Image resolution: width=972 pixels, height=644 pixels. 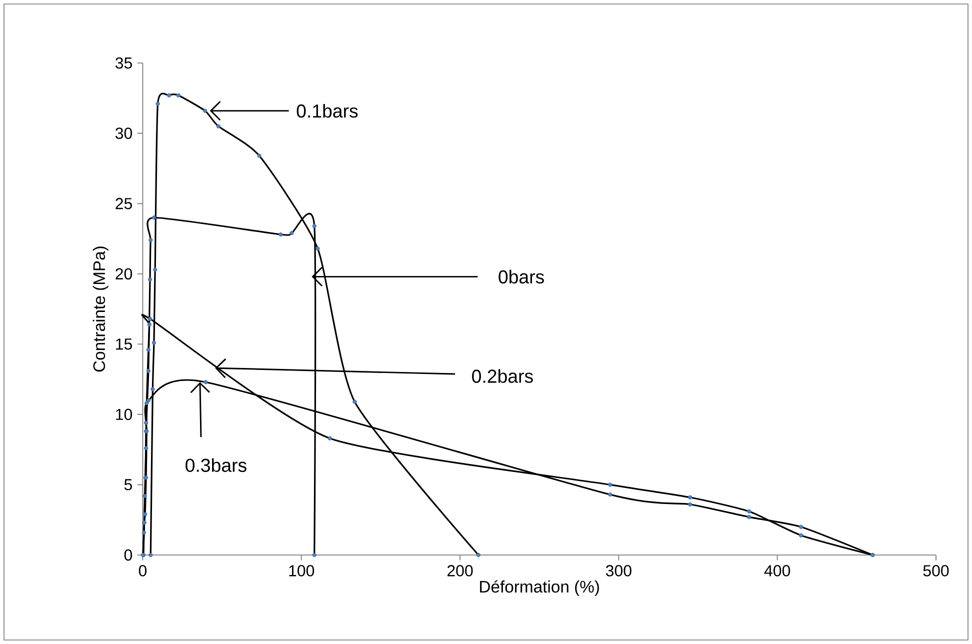 I want to click on y-tick-label: 5, so click(x=128, y=484).